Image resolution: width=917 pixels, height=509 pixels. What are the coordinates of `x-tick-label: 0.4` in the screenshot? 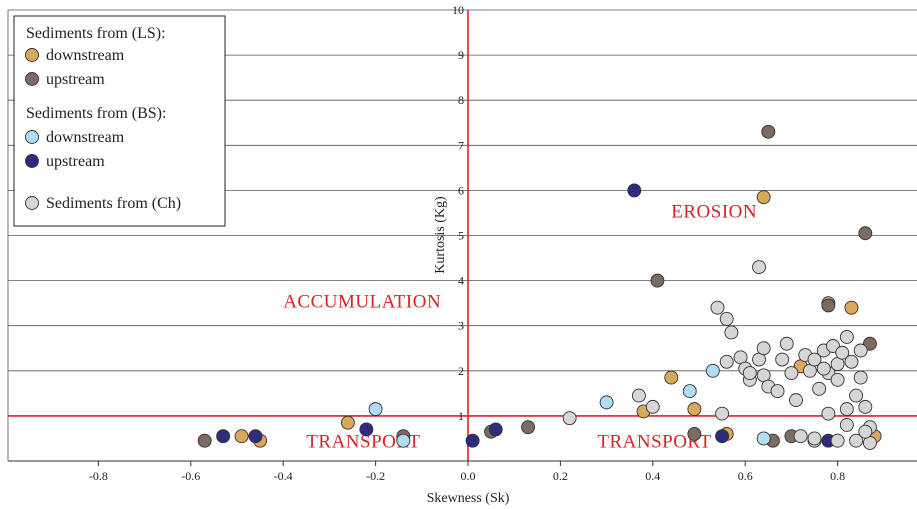 It's located at (652, 476).